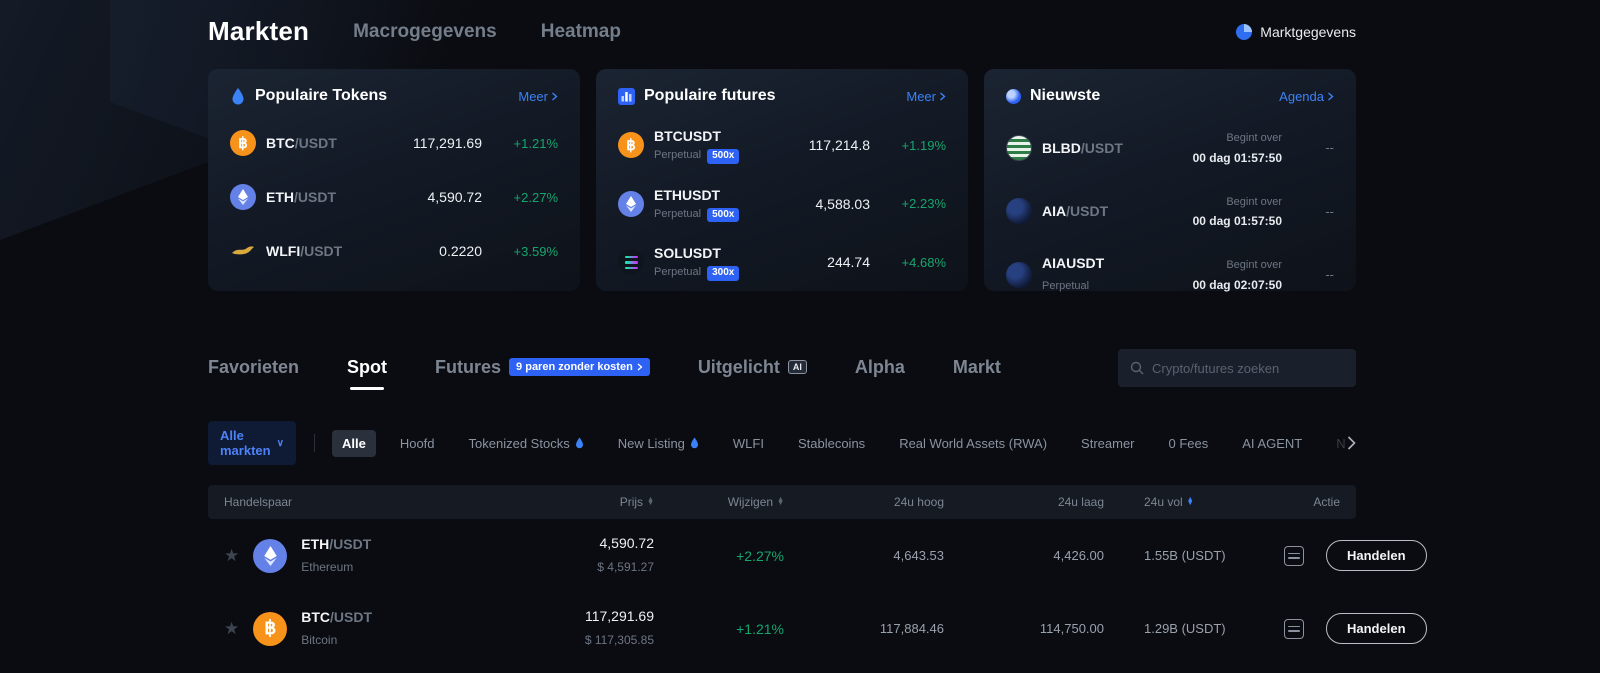 The width and height of the screenshot is (1600, 673). Describe the element at coordinates (752, 372) in the screenshot. I see `tab-uitgelicht: Uitgelicht AI` at that location.